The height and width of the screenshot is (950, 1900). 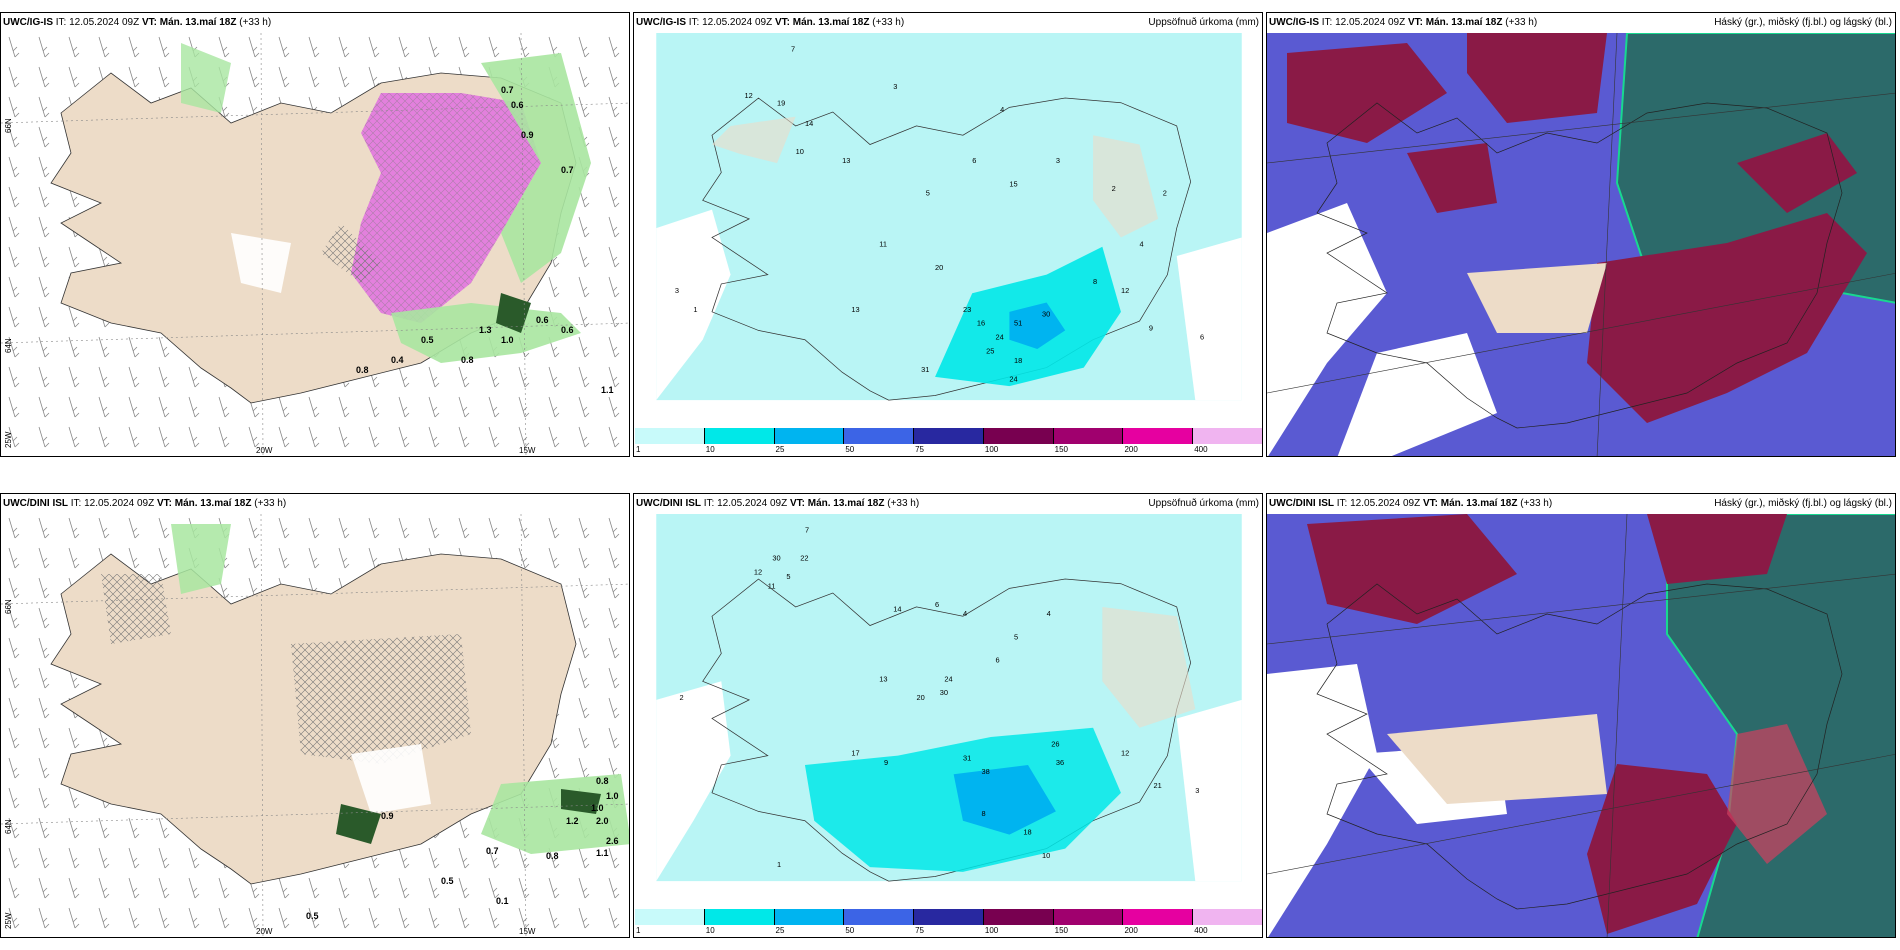 What do you see at coordinates (1201, 930) in the screenshot?
I see `colorbar-label: 400` at bounding box center [1201, 930].